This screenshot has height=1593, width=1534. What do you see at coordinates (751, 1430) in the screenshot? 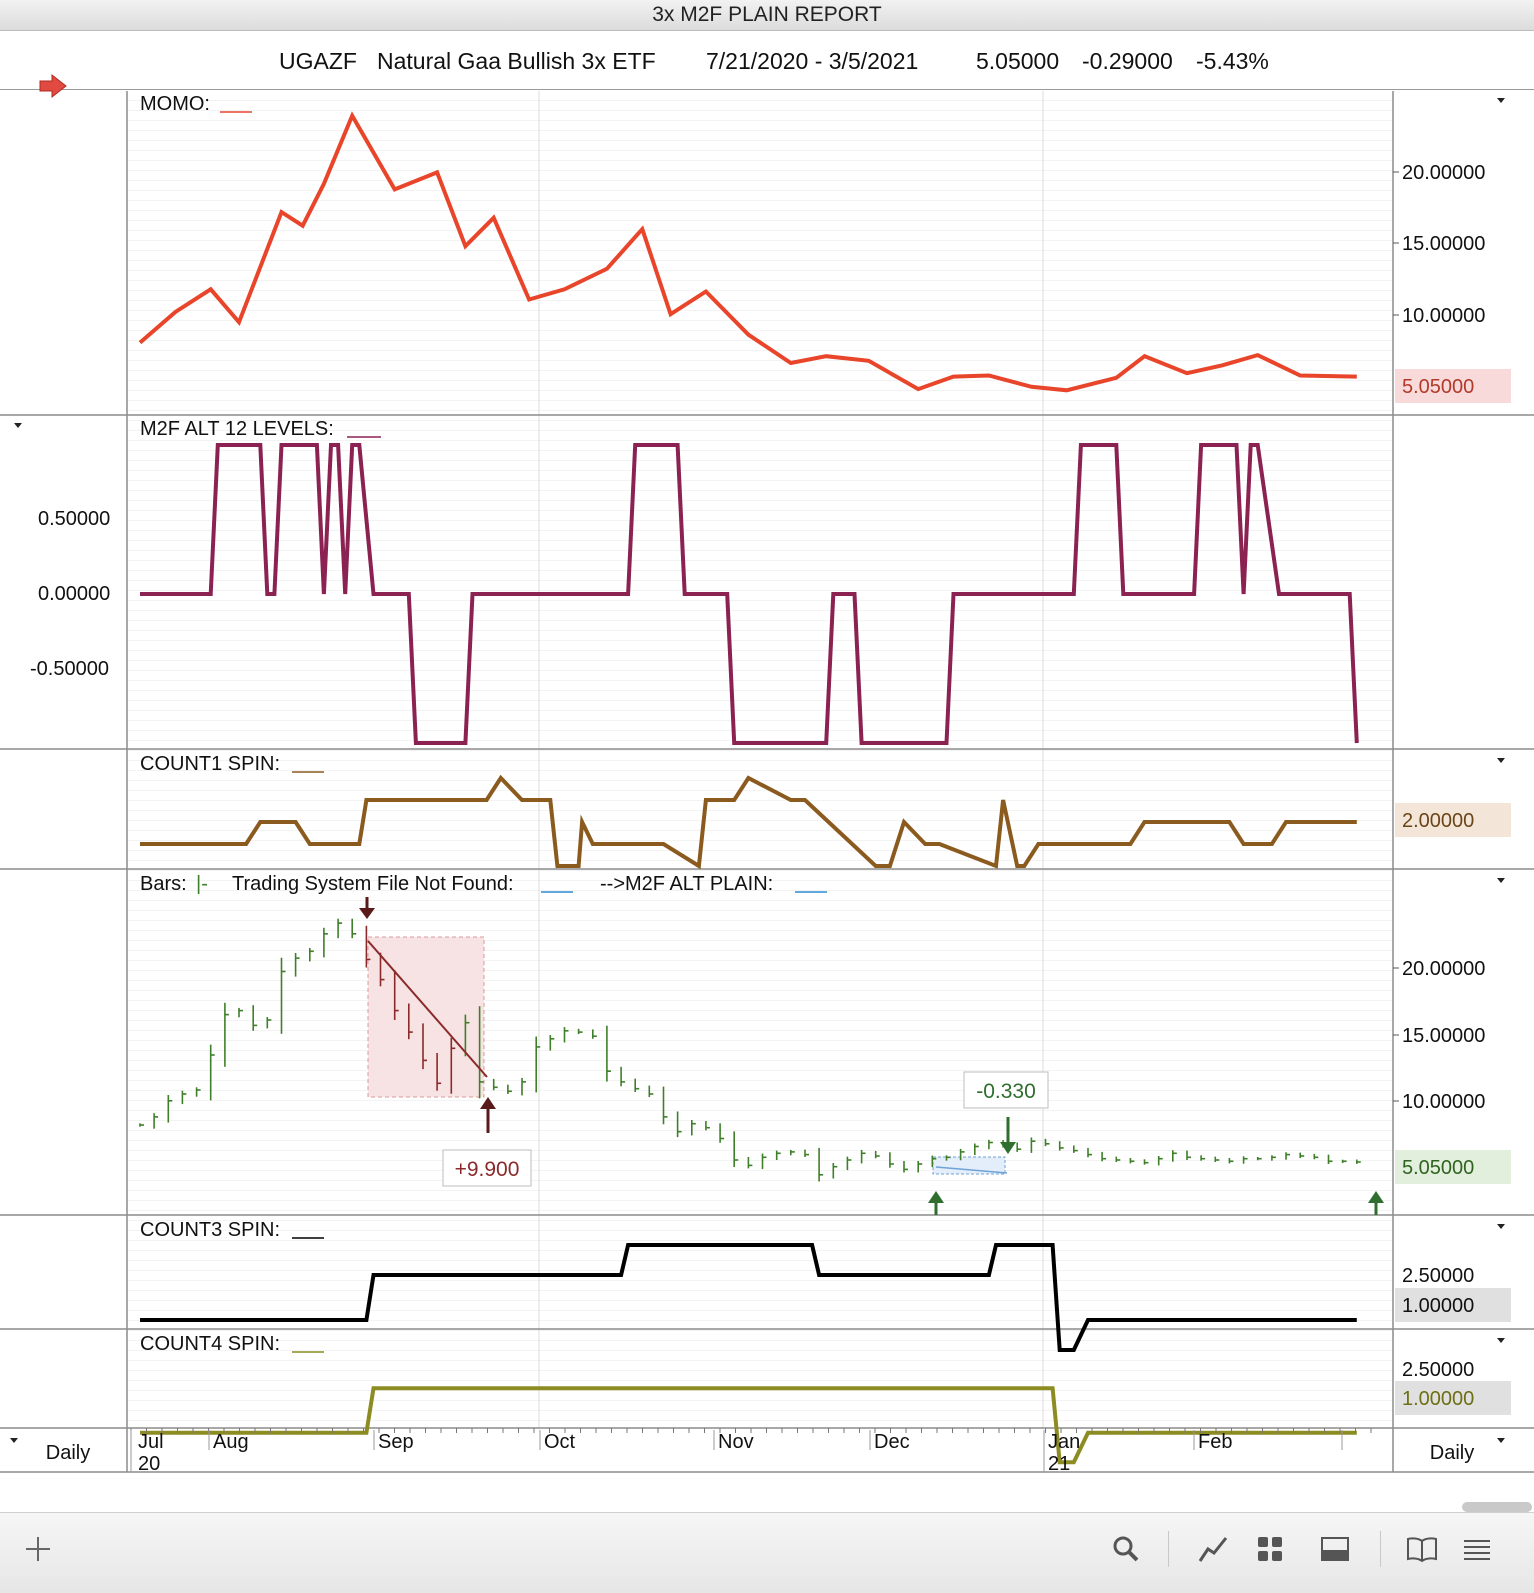
I see `x-axis-ticks` at bounding box center [751, 1430].